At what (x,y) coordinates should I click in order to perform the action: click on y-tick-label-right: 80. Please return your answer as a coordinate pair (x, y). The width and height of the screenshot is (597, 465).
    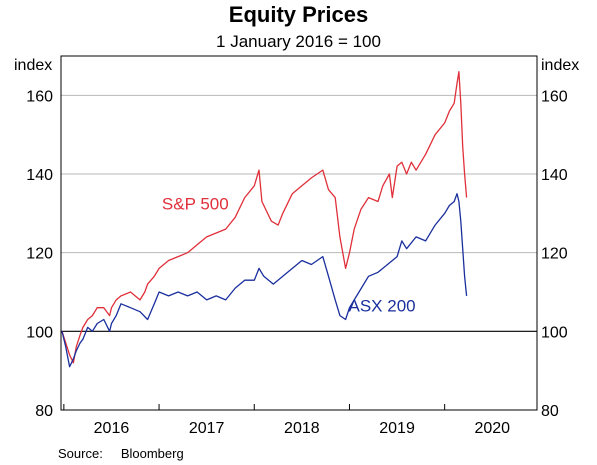
    Looking at the image, I should click on (550, 411).